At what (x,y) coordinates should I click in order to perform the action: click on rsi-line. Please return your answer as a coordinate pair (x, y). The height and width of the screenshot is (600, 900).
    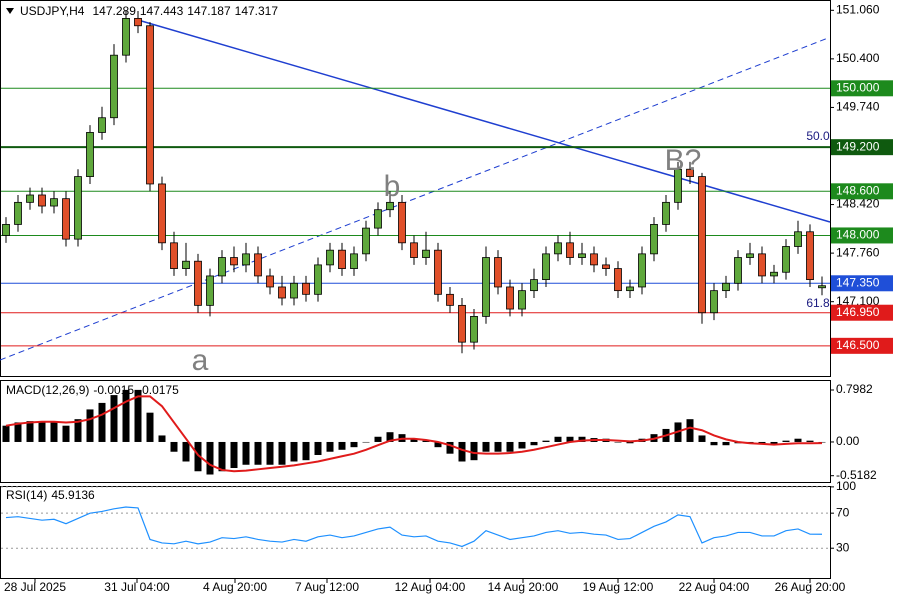
    Looking at the image, I should click on (414, 527).